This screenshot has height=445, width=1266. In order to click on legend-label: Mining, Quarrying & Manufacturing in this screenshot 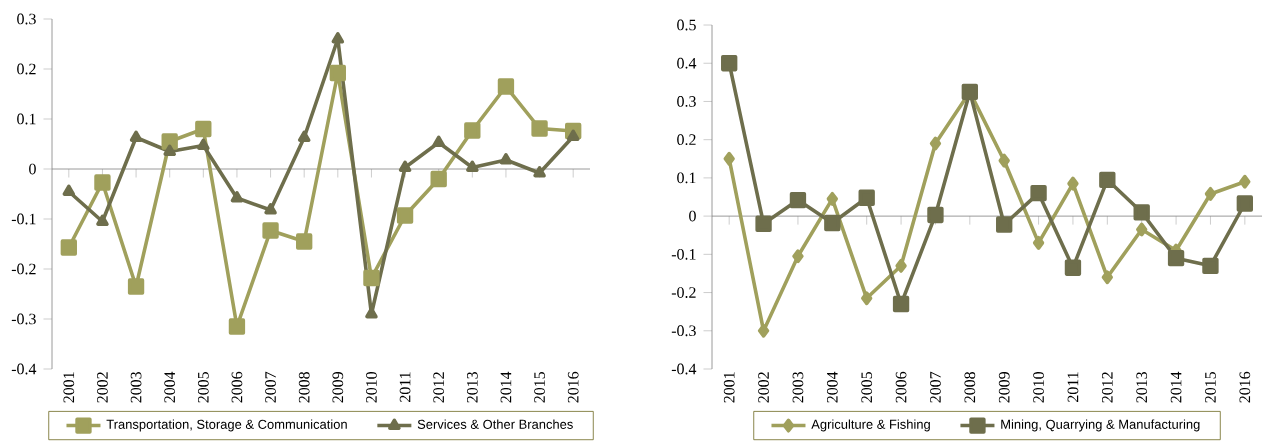, I will do `click(1100, 425)`.